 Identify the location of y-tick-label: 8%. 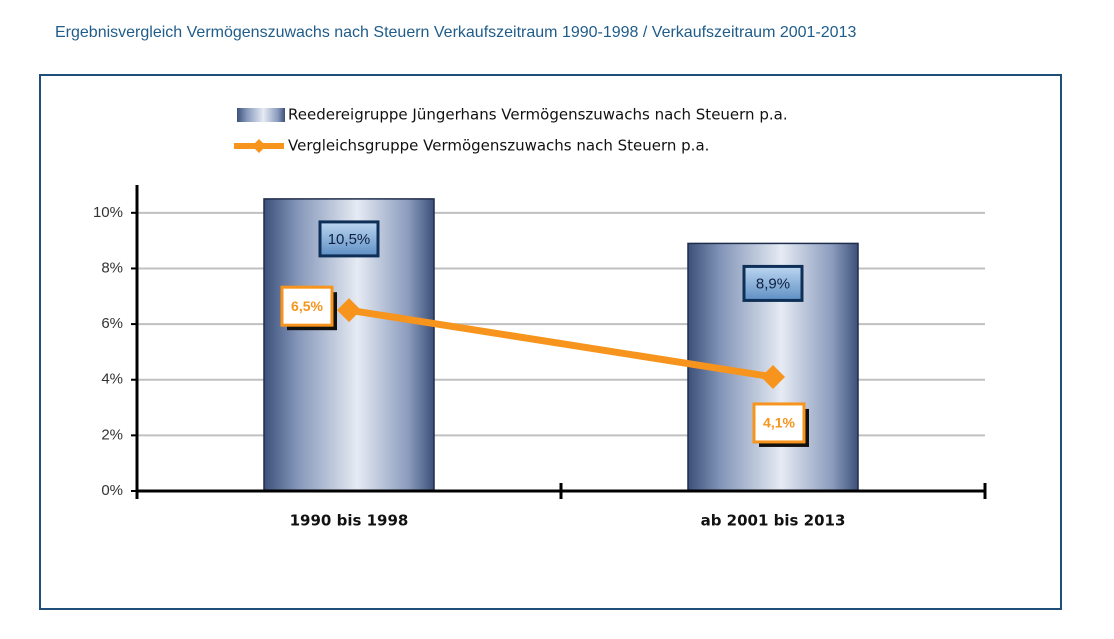
(112, 267).